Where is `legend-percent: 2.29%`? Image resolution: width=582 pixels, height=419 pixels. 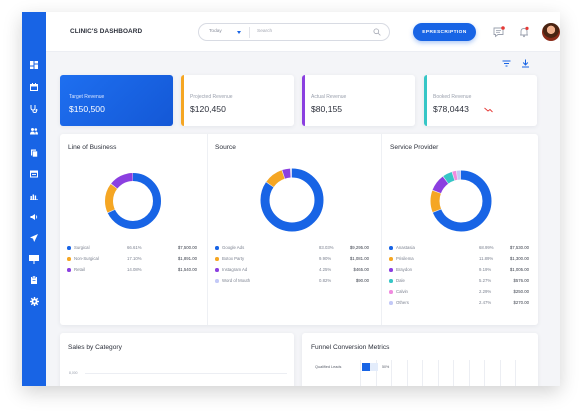
legend-percent: 2.29% is located at coordinates (485, 291).